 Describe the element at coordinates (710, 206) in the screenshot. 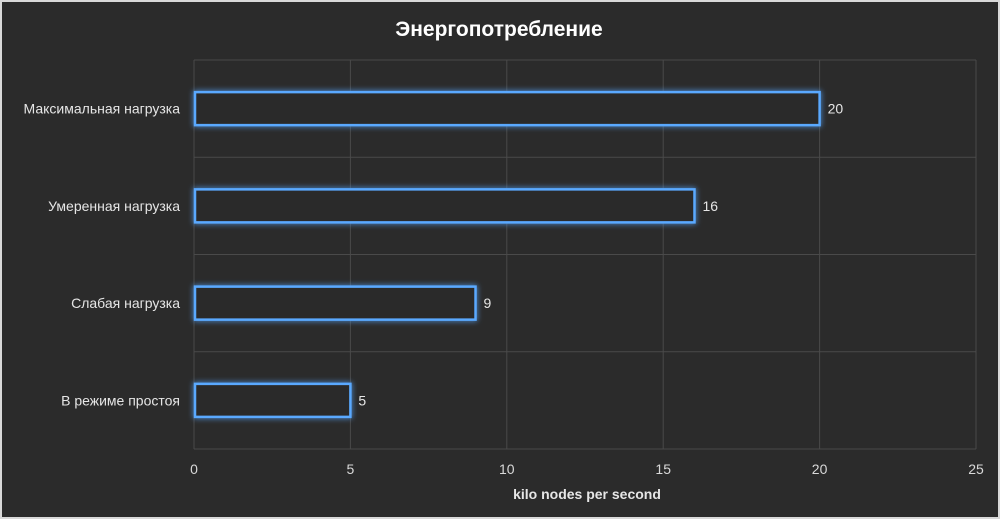

I see `data-label: 16` at that location.